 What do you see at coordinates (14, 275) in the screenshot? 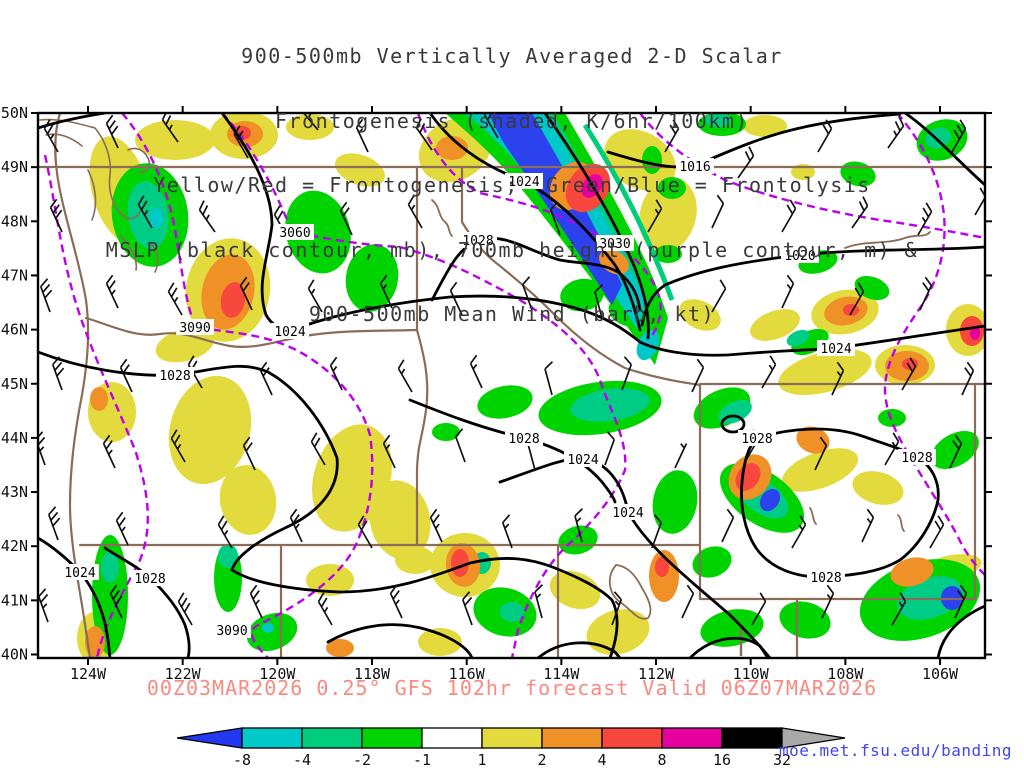
I see `svg-text: 47N` at bounding box center [14, 275].